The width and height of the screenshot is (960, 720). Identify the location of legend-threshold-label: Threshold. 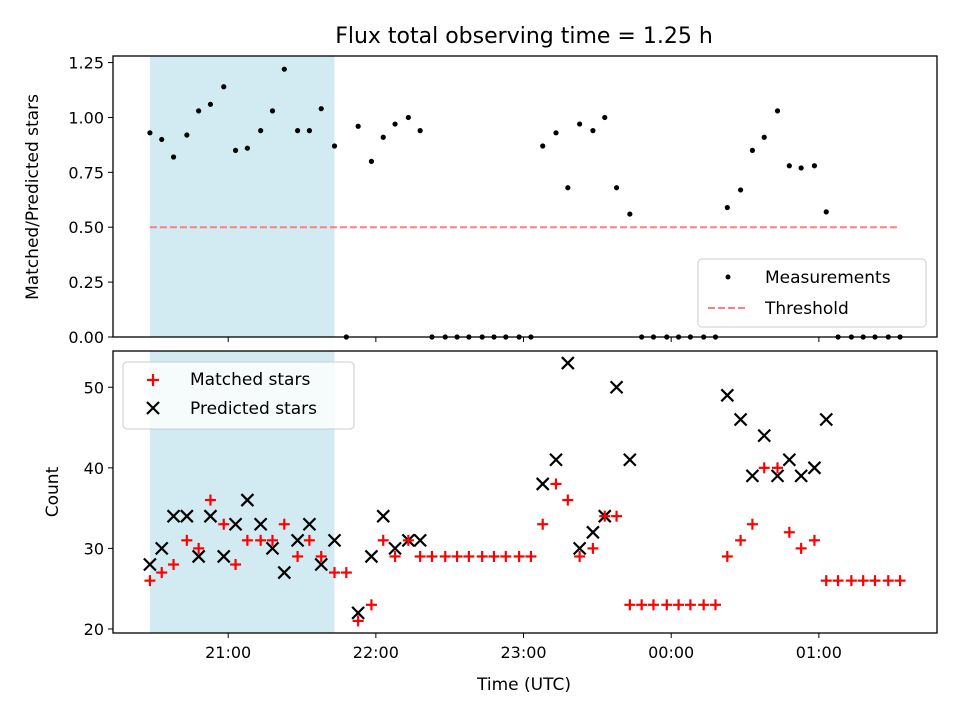
(806, 309).